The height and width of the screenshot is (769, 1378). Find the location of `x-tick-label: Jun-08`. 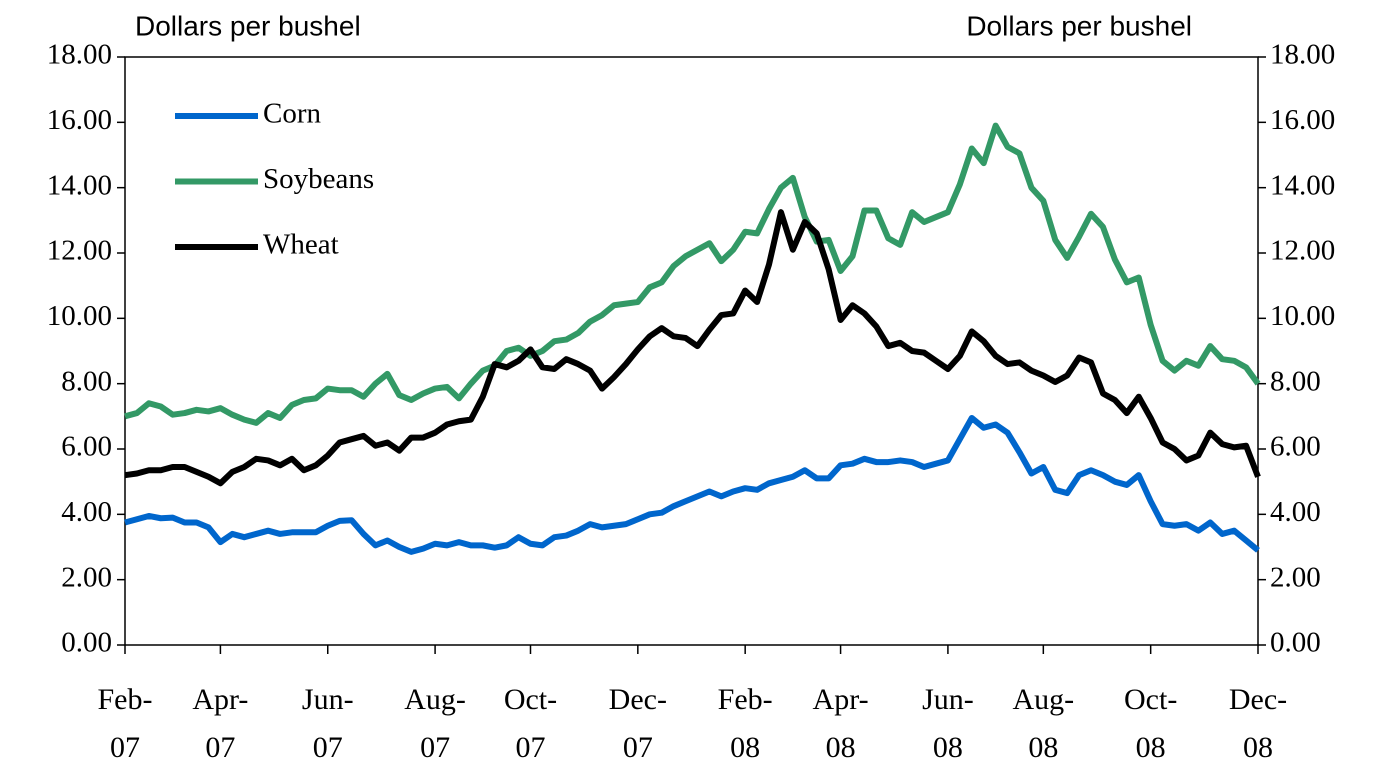

x-tick-label: Jun-08 is located at coordinates (948, 723).